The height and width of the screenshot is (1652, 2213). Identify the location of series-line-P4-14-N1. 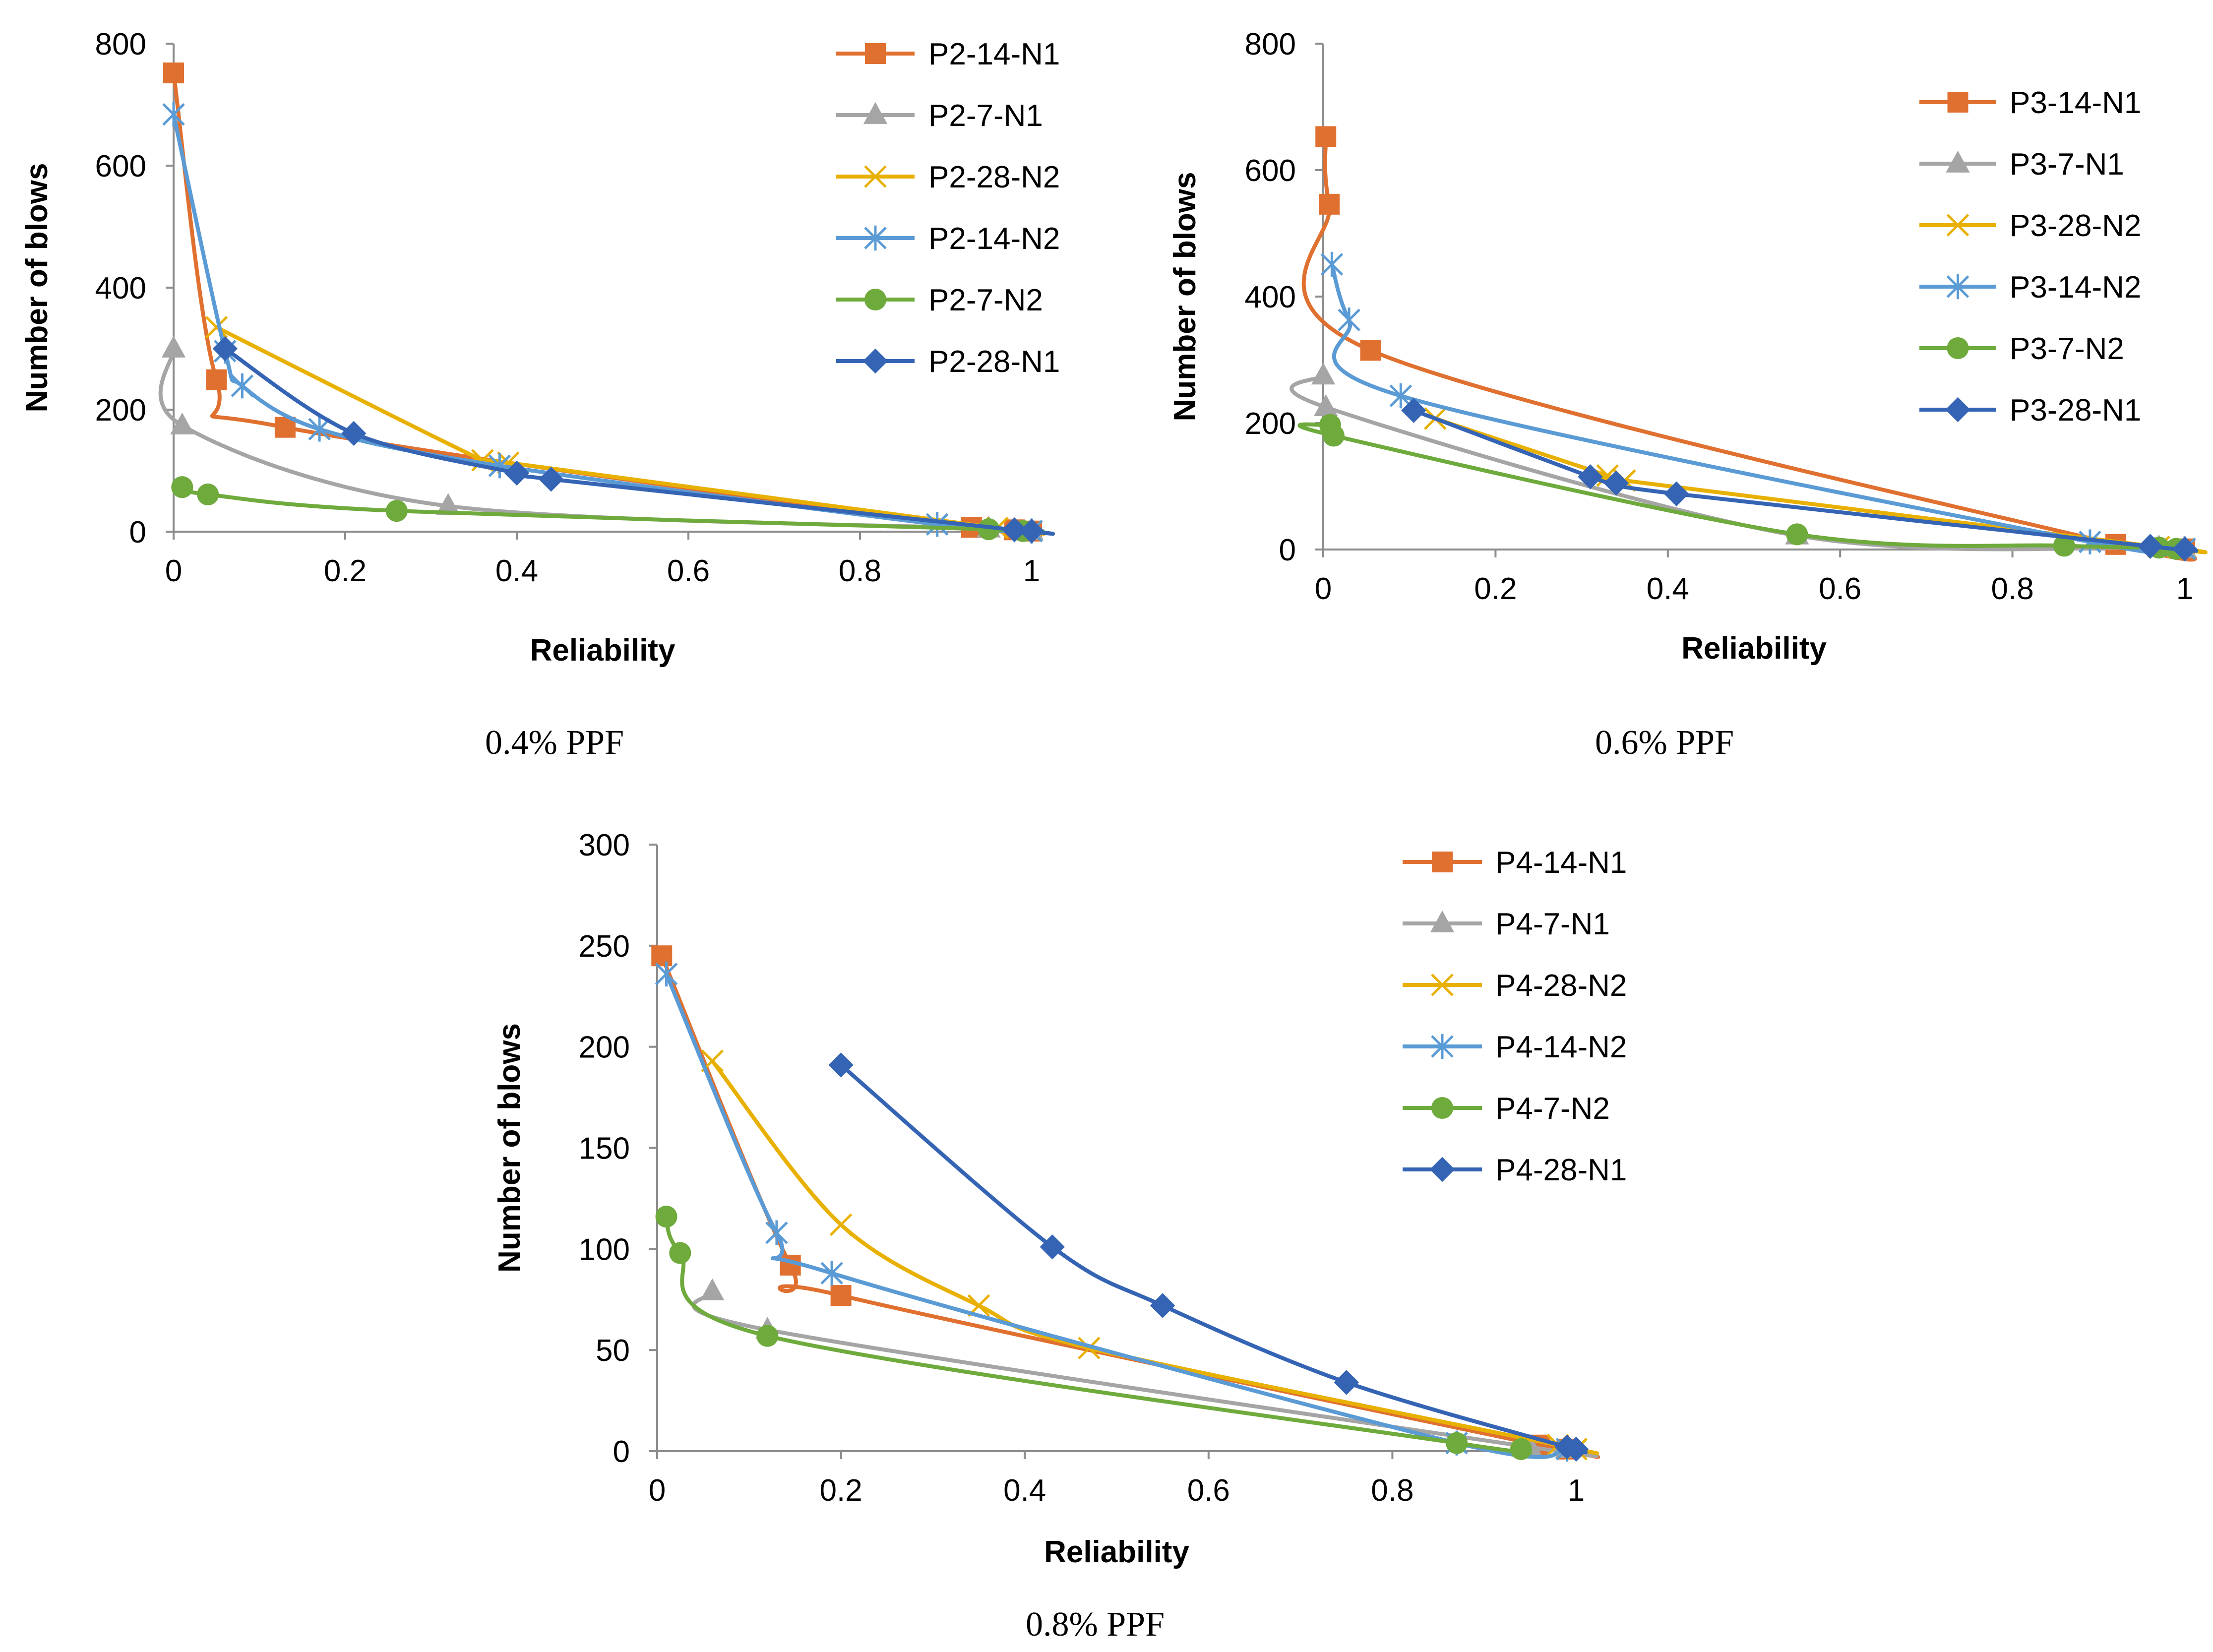
(1130, 1206).